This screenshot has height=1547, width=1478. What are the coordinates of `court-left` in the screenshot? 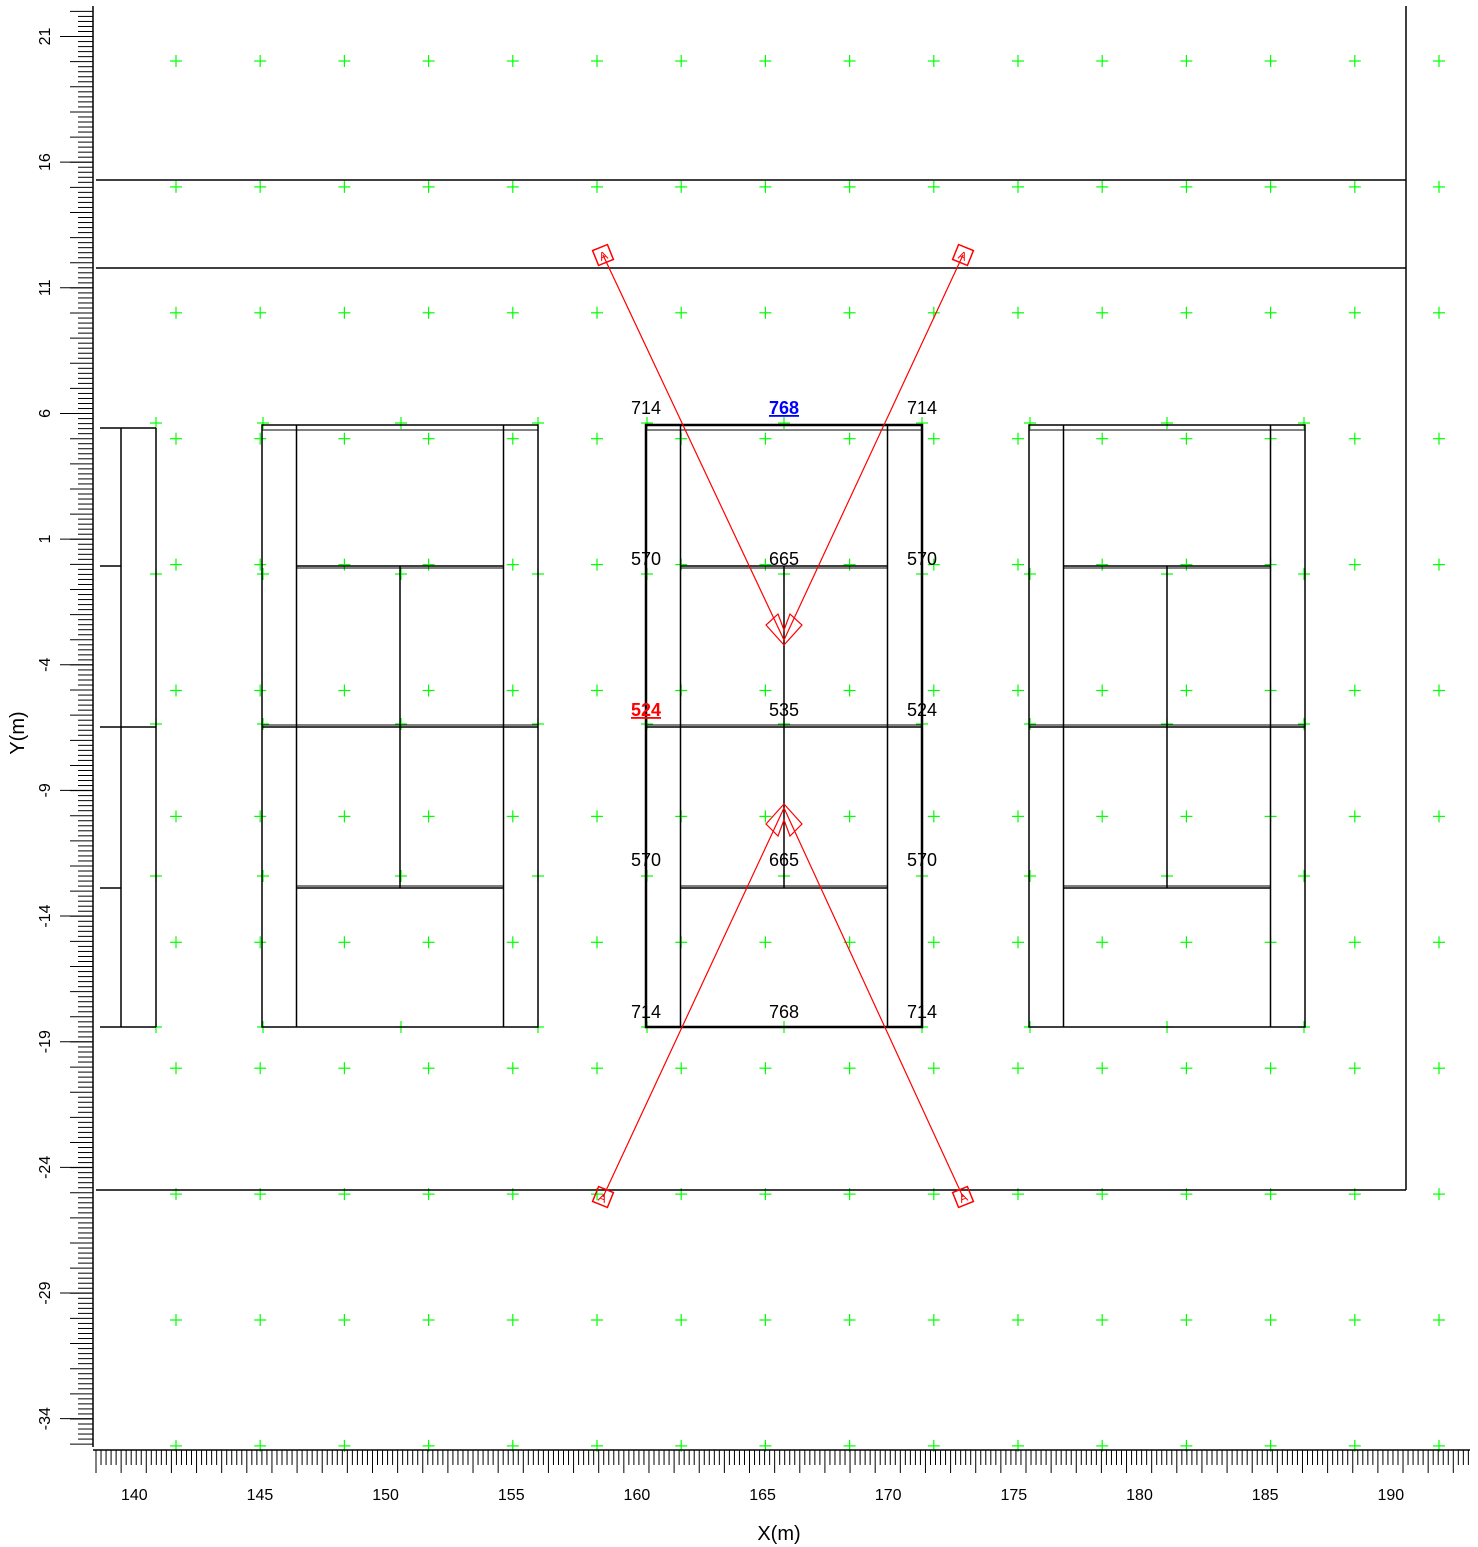 It's located at (400, 726).